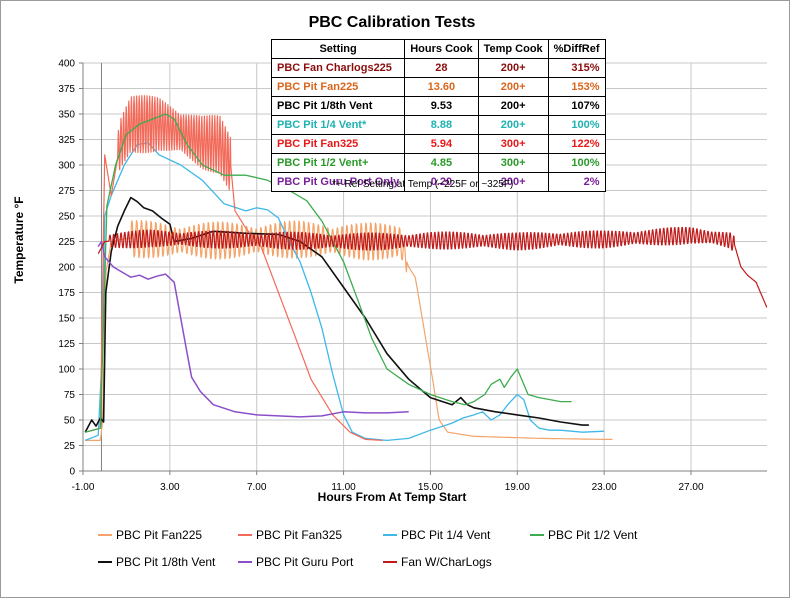  Describe the element at coordinates (72, 472) in the screenshot. I see `y-tick-label: 0` at that location.